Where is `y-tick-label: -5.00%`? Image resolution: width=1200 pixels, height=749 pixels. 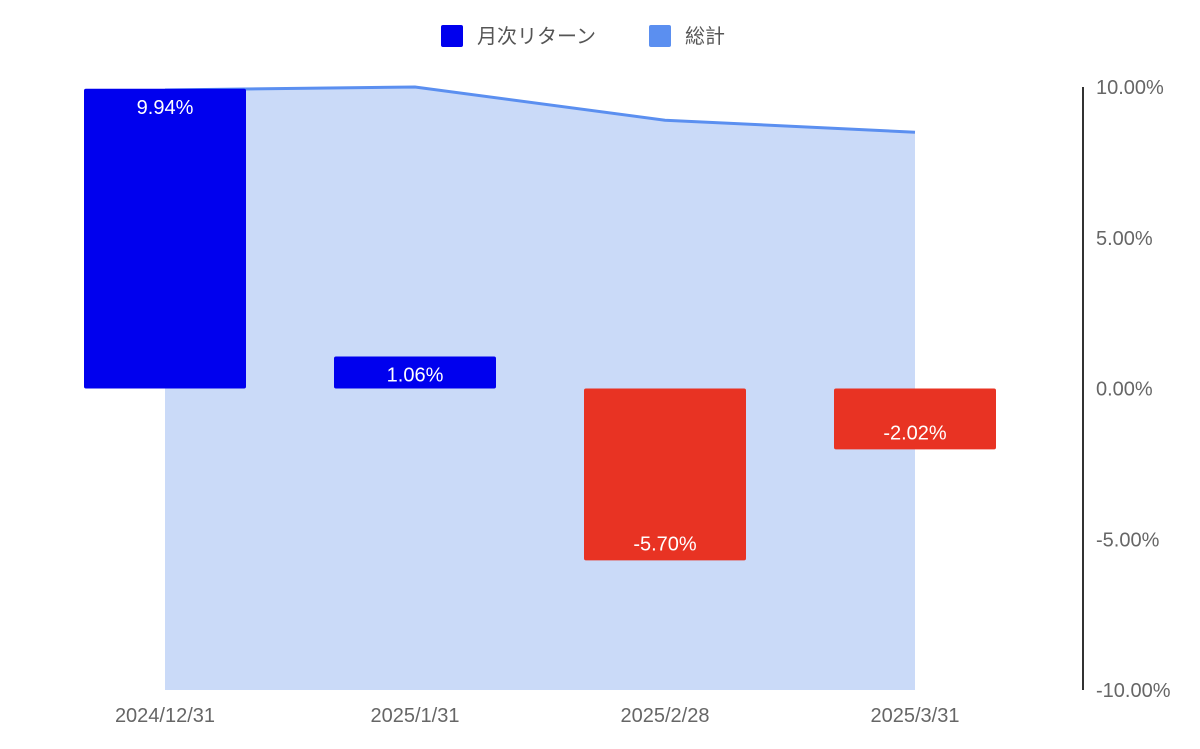
y-tick-label: -5.00% is located at coordinates (1128, 540).